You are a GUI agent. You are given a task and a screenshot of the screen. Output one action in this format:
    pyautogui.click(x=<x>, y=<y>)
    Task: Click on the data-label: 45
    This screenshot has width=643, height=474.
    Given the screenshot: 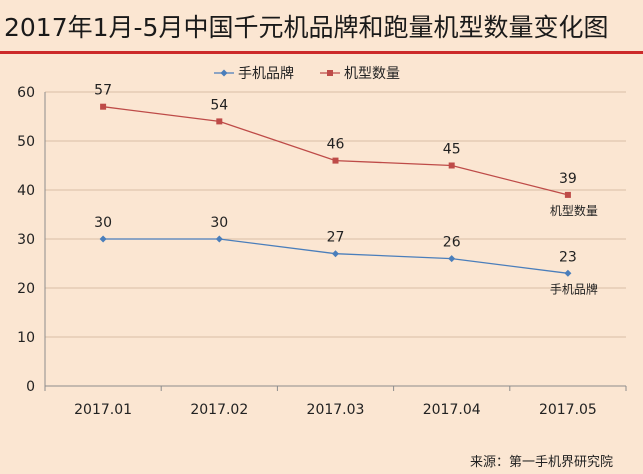 What is the action you would take?
    pyautogui.click(x=452, y=150)
    